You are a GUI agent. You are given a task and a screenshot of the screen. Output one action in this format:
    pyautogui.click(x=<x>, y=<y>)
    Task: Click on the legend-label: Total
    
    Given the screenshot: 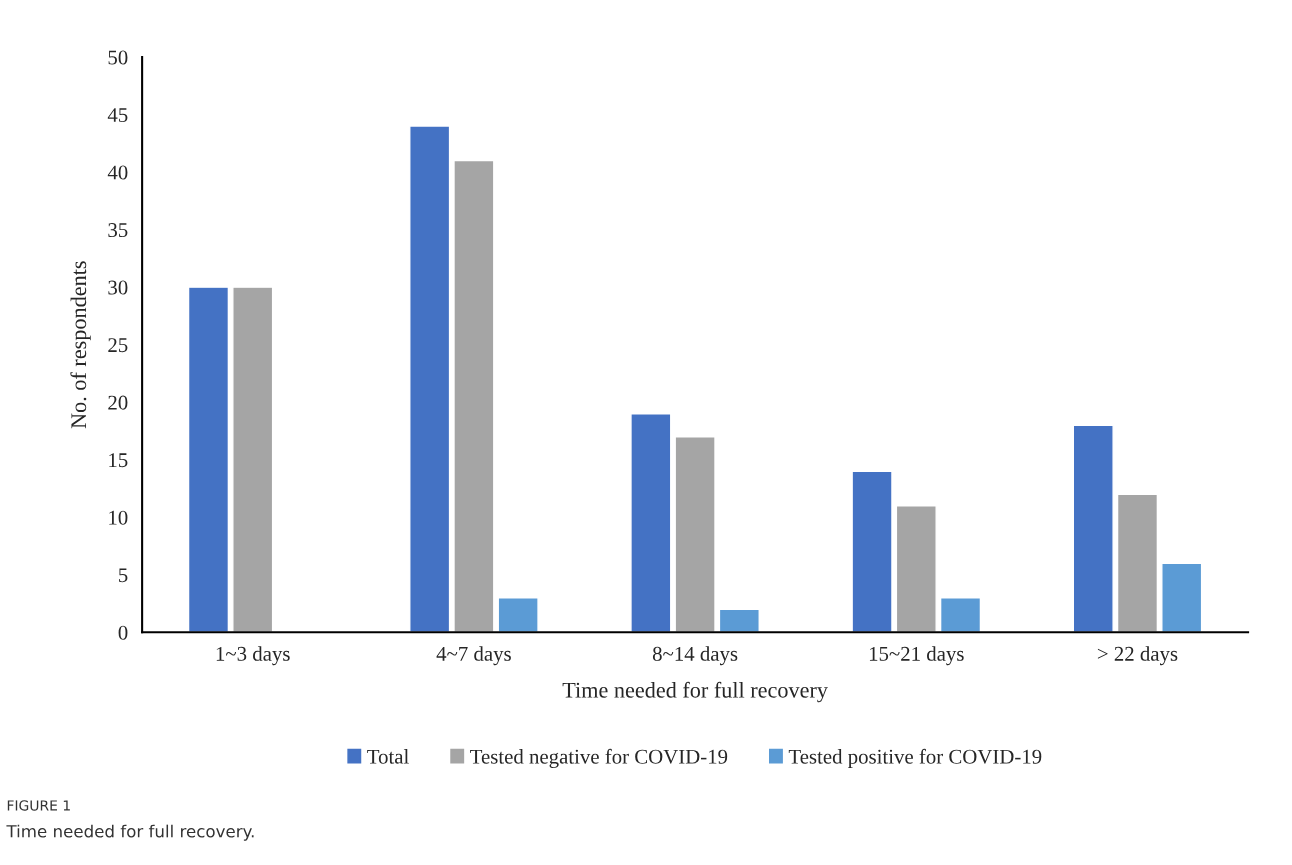 What is the action you would take?
    pyautogui.click(x=388, y=756)
    